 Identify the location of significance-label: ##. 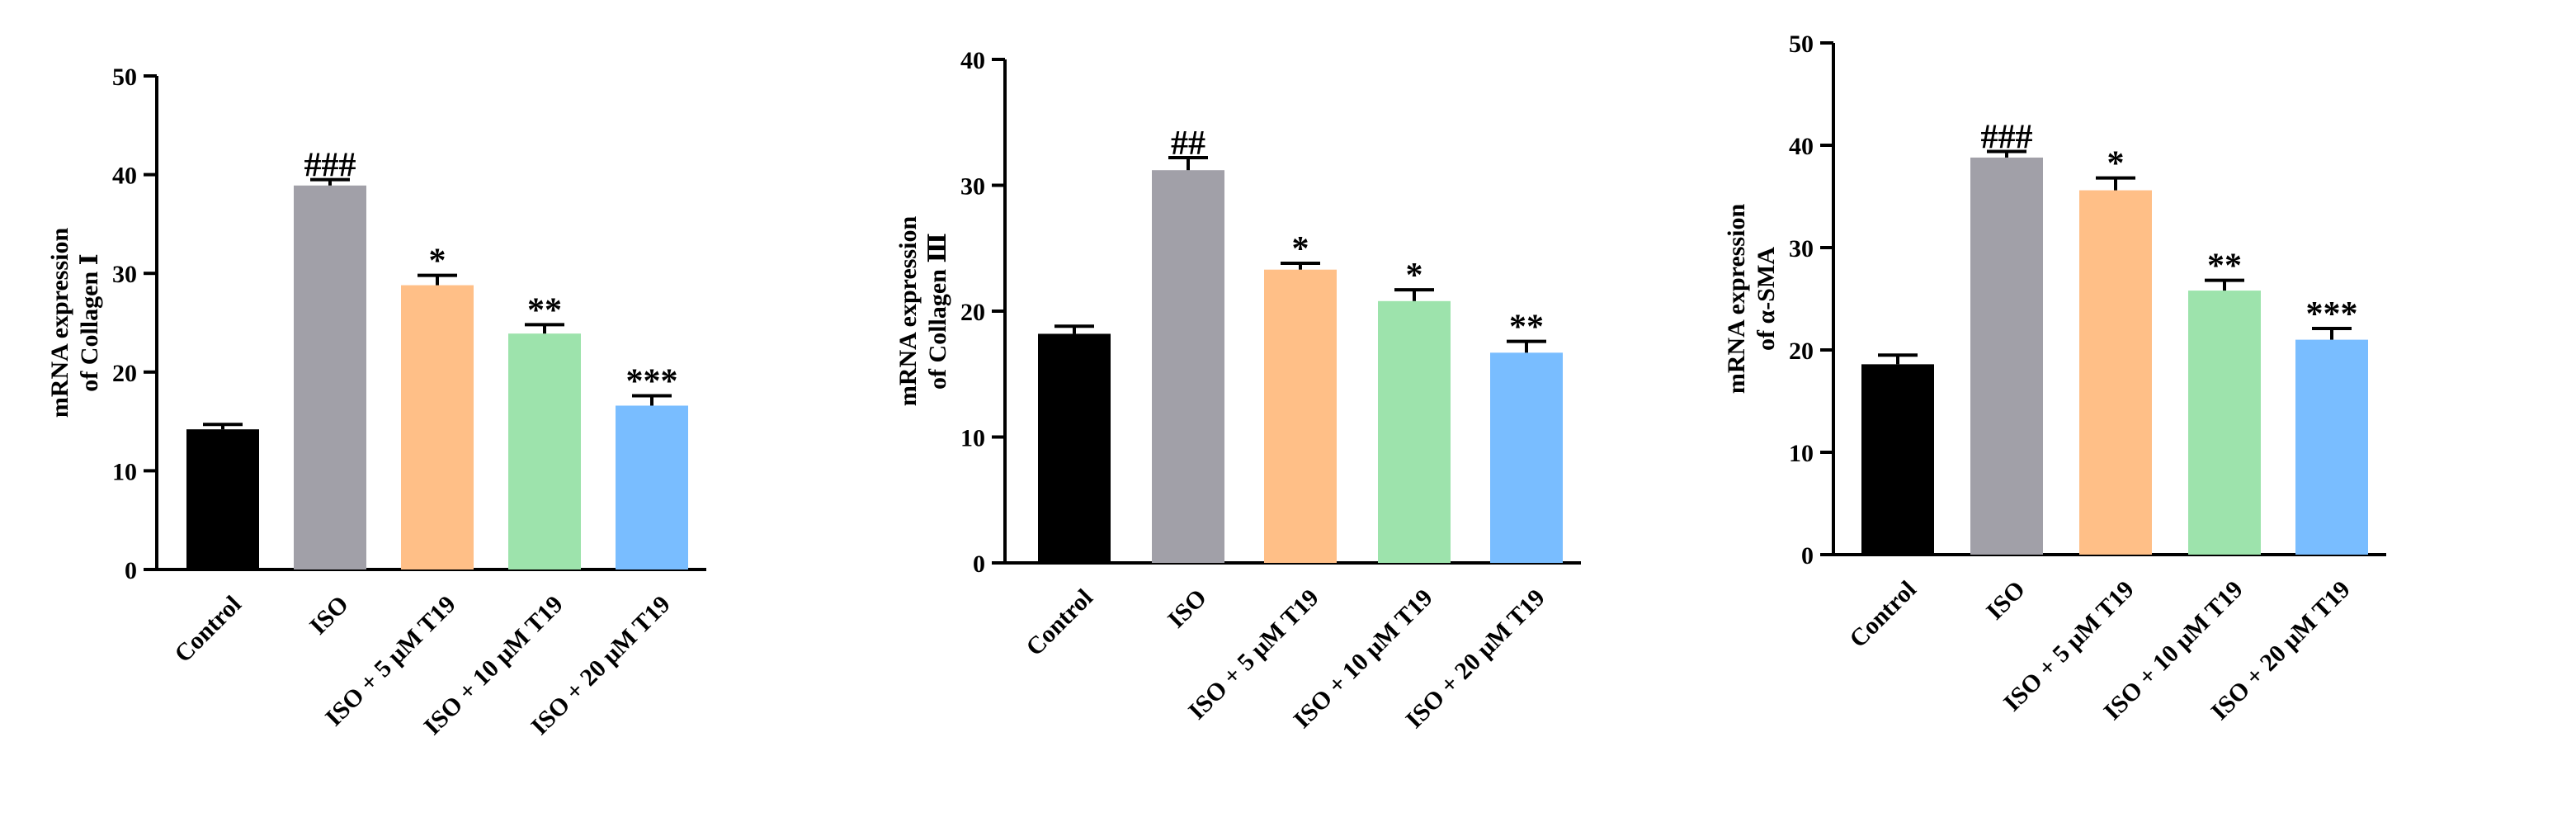
(1188, 144).